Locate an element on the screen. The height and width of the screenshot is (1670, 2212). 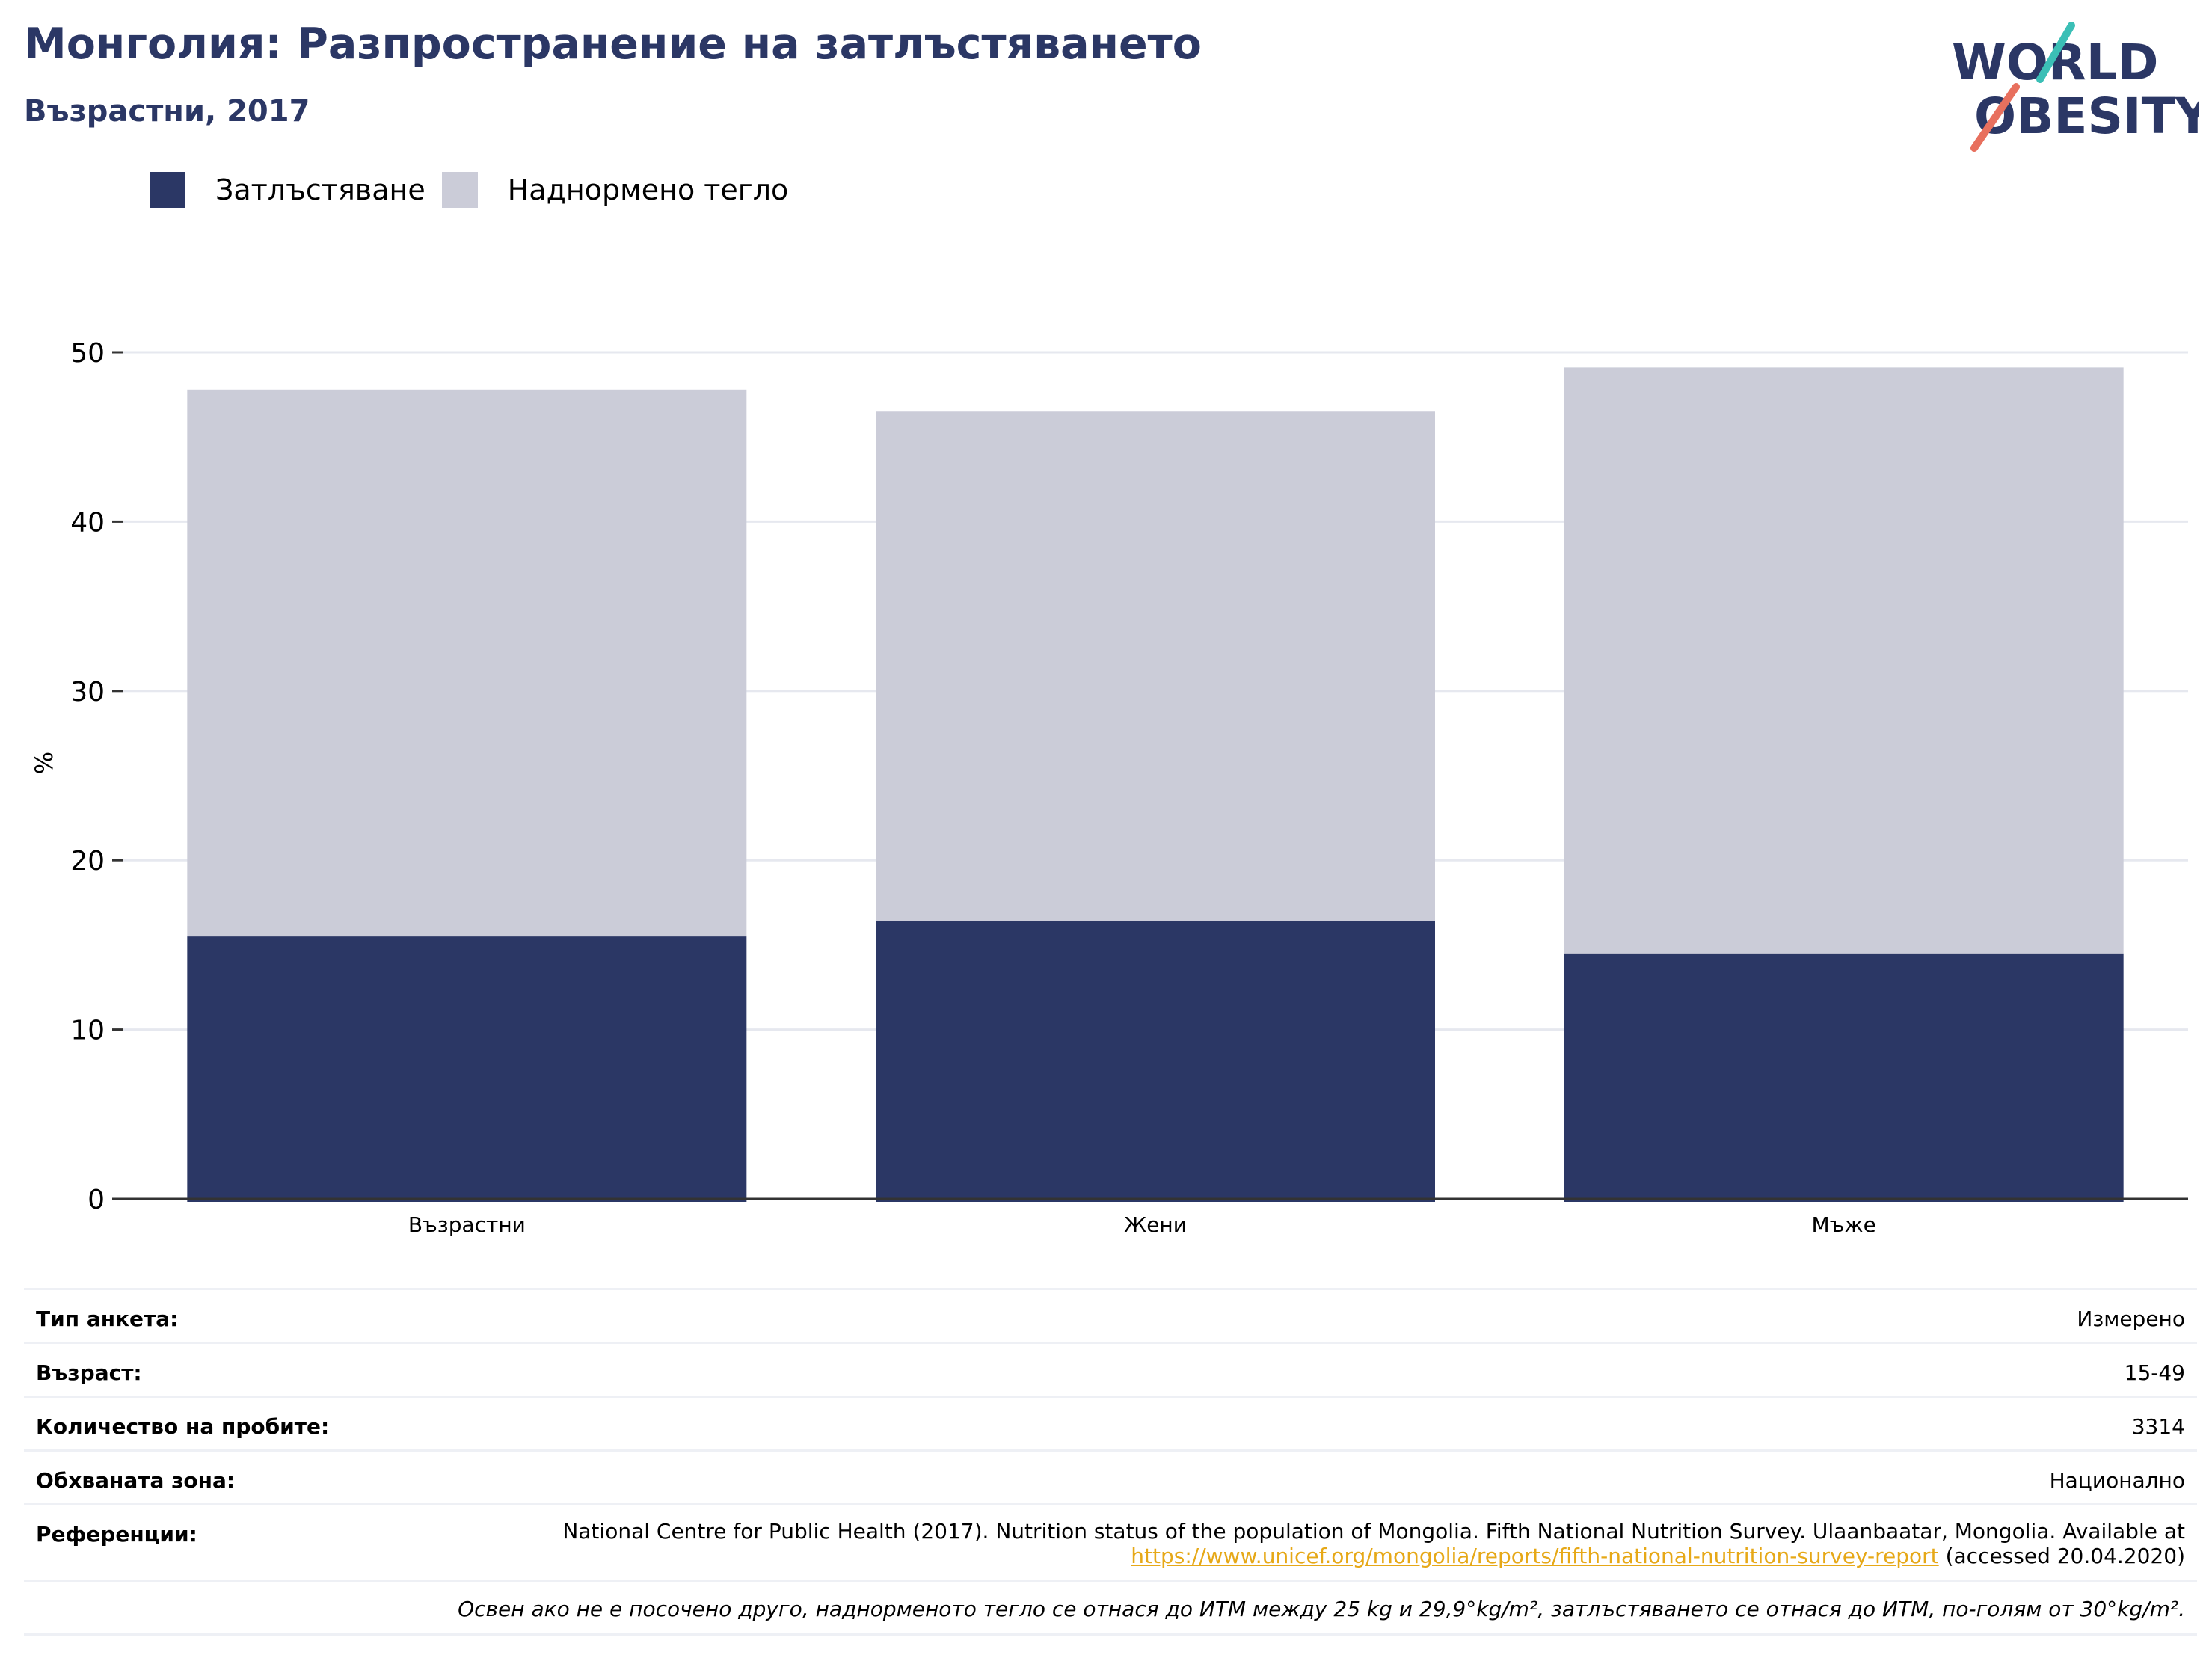
legend-item-obesity: Затлъстяване is located at coordinates (287, 190).